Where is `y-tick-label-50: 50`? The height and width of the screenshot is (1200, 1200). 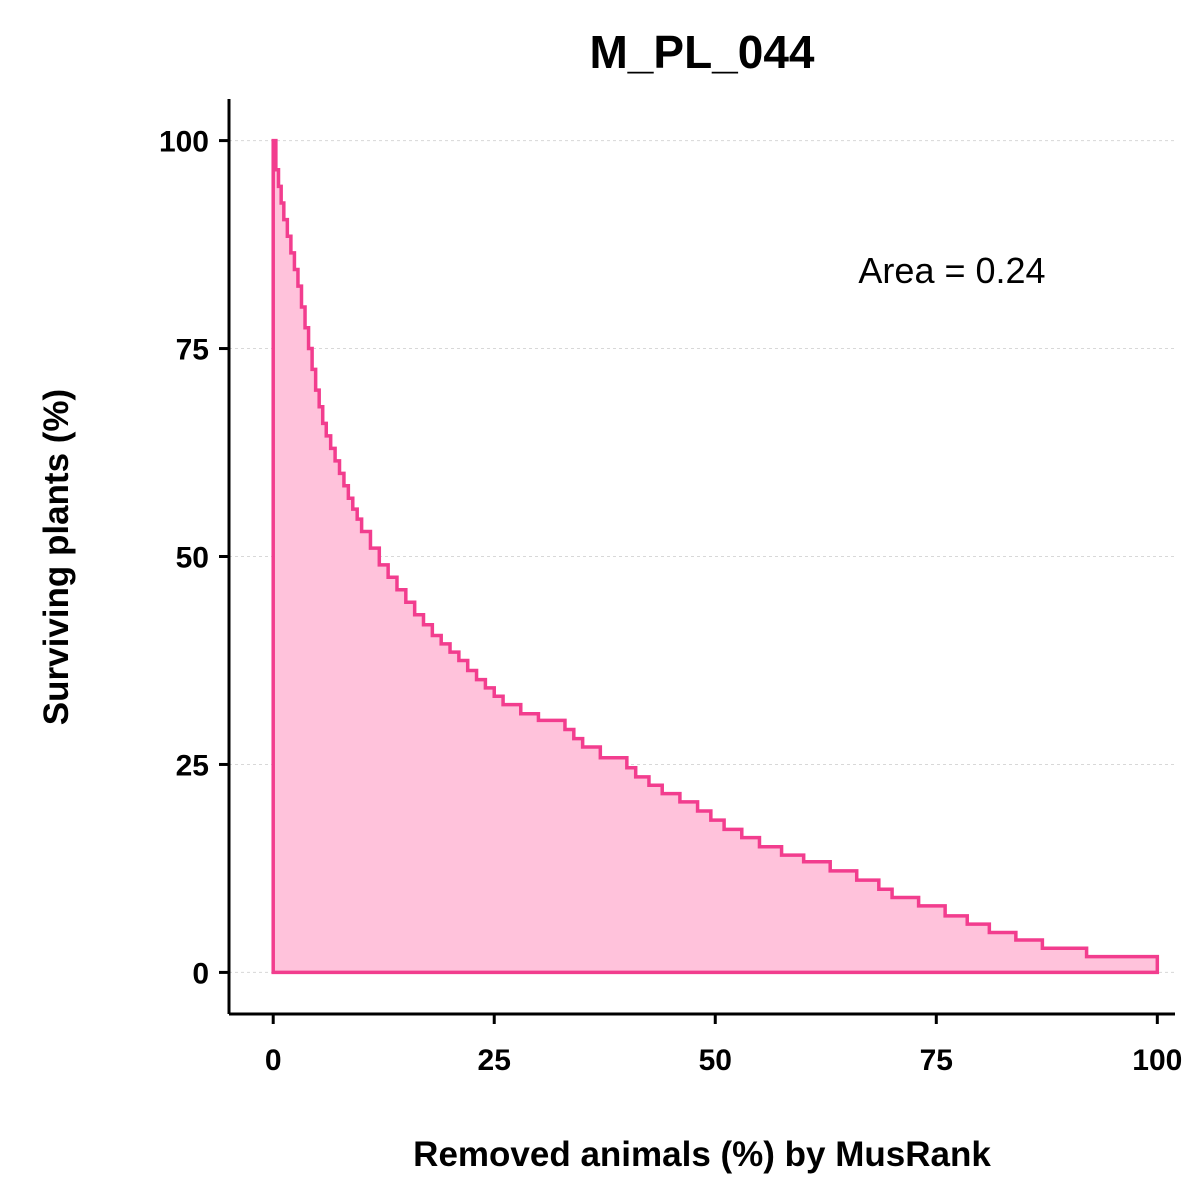 y-tick-label-50: 50 is located at coordinates (192, 558).